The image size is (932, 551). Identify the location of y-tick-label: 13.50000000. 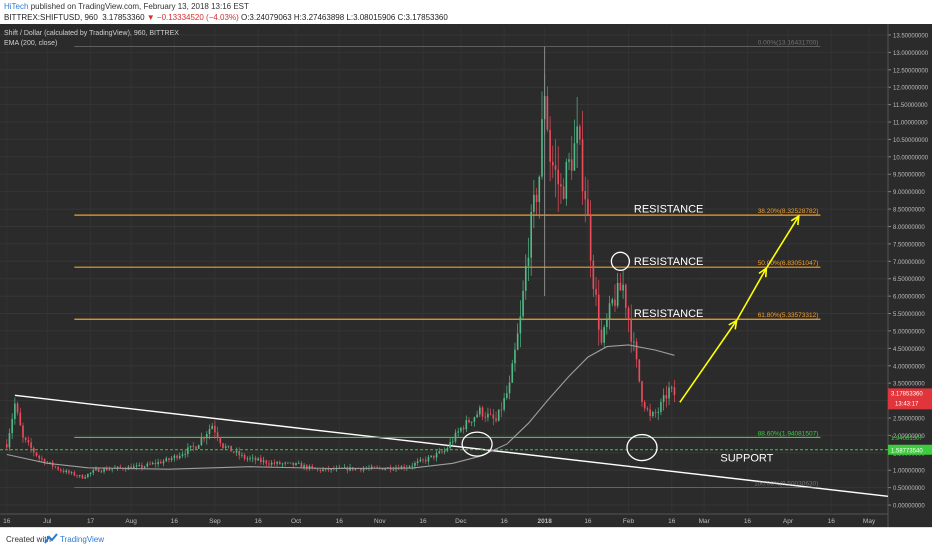
(911, 36).